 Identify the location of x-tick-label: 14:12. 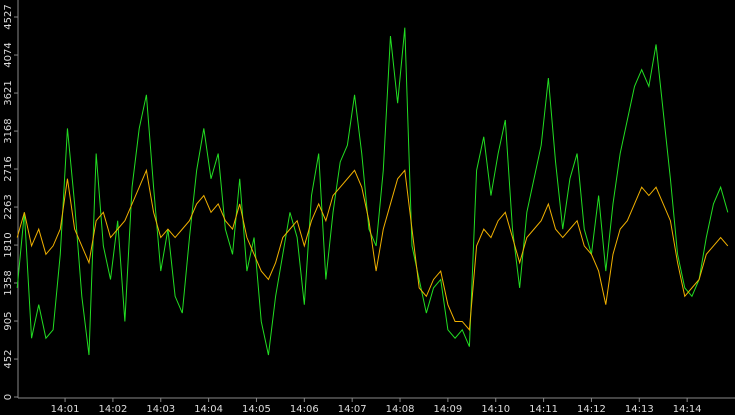
(591, 409).